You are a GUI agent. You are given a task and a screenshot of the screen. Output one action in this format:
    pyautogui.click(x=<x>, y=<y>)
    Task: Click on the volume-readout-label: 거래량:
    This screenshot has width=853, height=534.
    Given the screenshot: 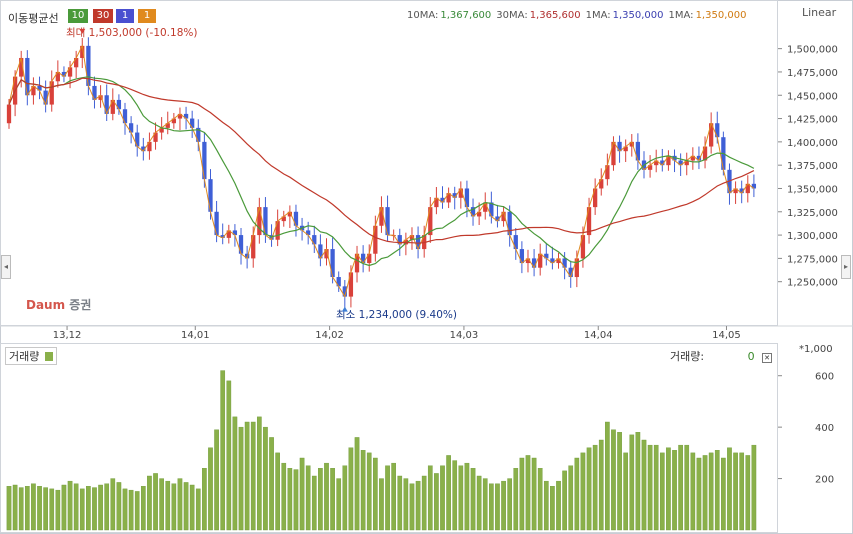 What is the action you would take?
    pyautogui.click(x=687, y=356)
    